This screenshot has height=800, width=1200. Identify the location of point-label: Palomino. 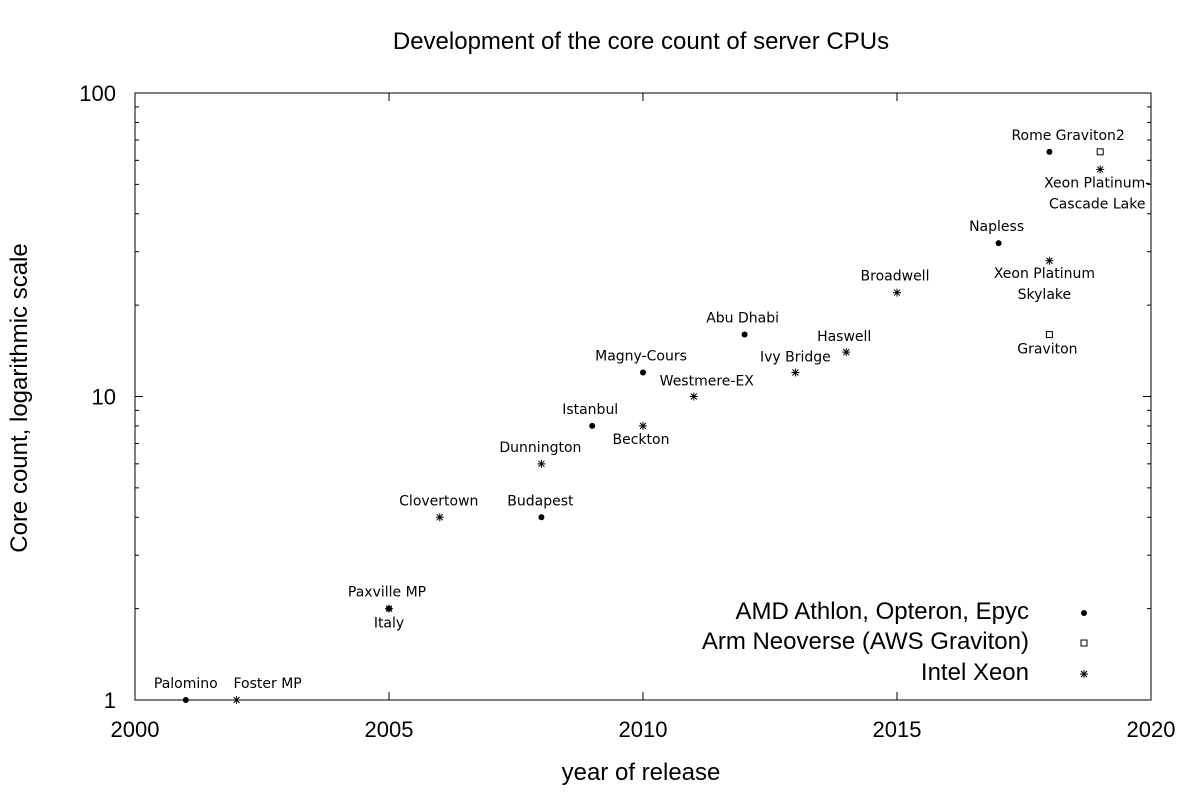
(186, 684).